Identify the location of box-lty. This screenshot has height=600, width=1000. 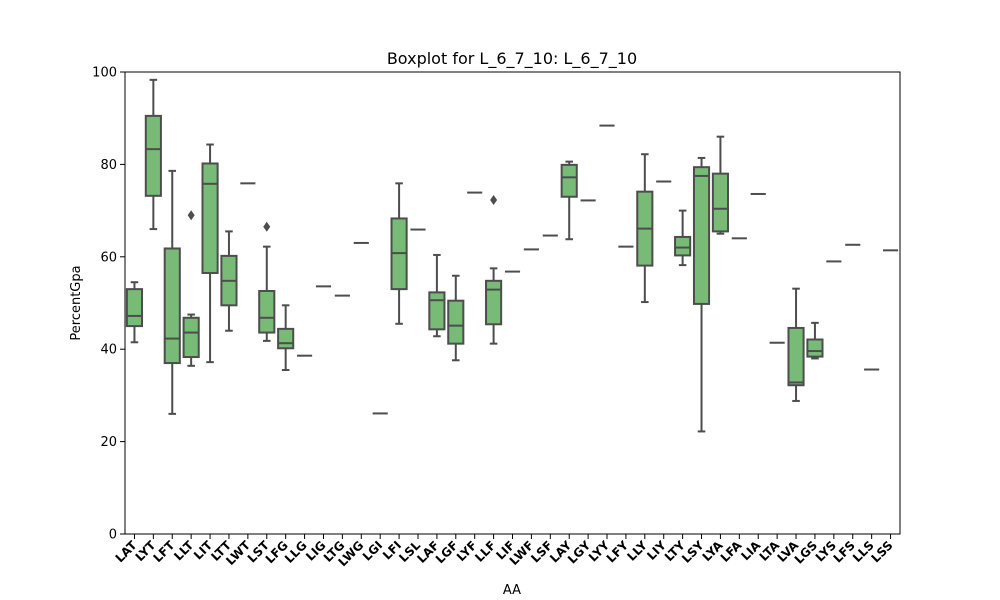
(683, 238).